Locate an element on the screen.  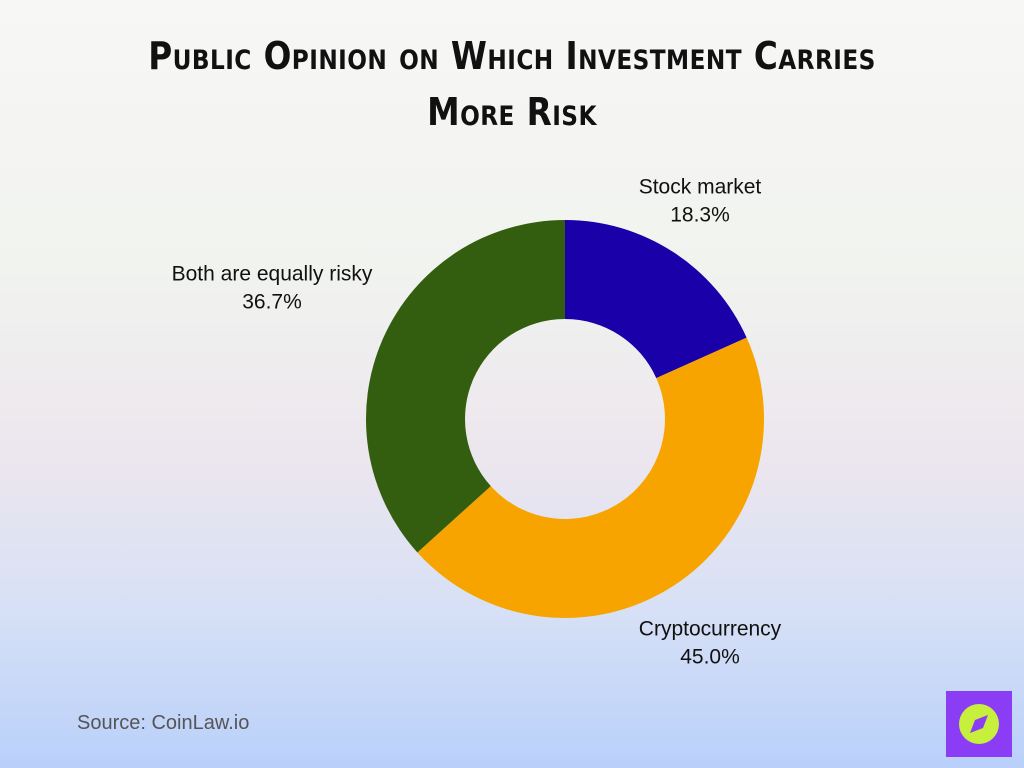
source: Source: CoinLaw.io is located at coordinates (163, 723).